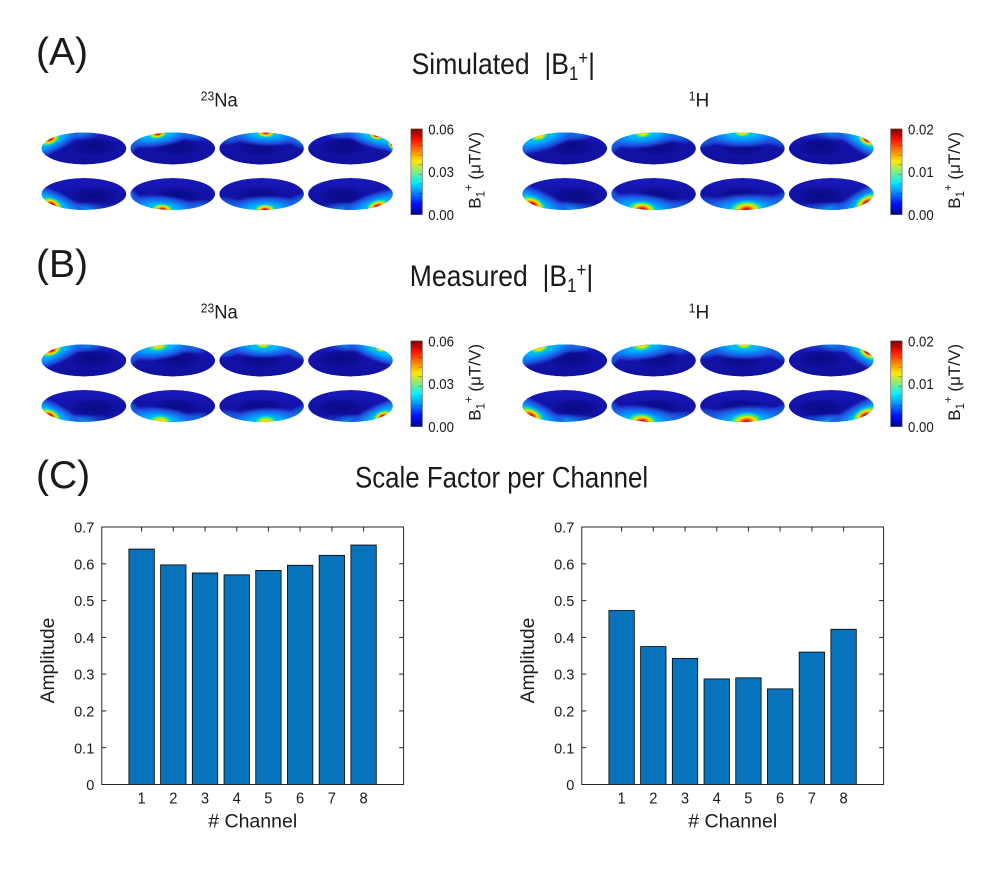  I want to click on svg-text: Simulated |B1+|, so click(503, 65).